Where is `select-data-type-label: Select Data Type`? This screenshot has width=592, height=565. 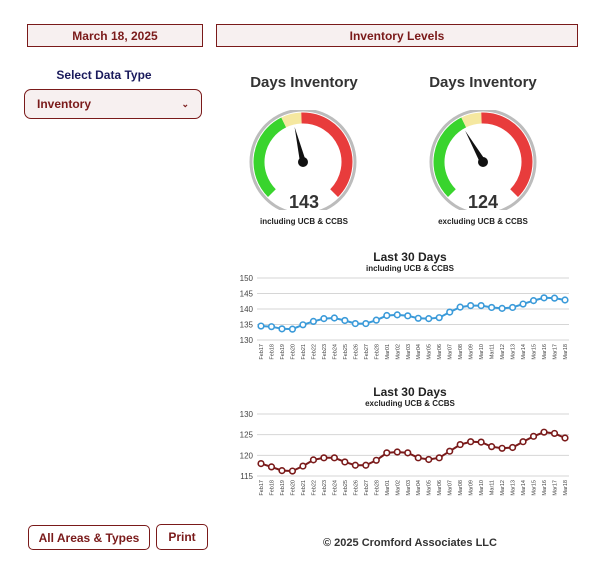
select-data-type-label: Select Data Type is located at coordinates (104, 75).